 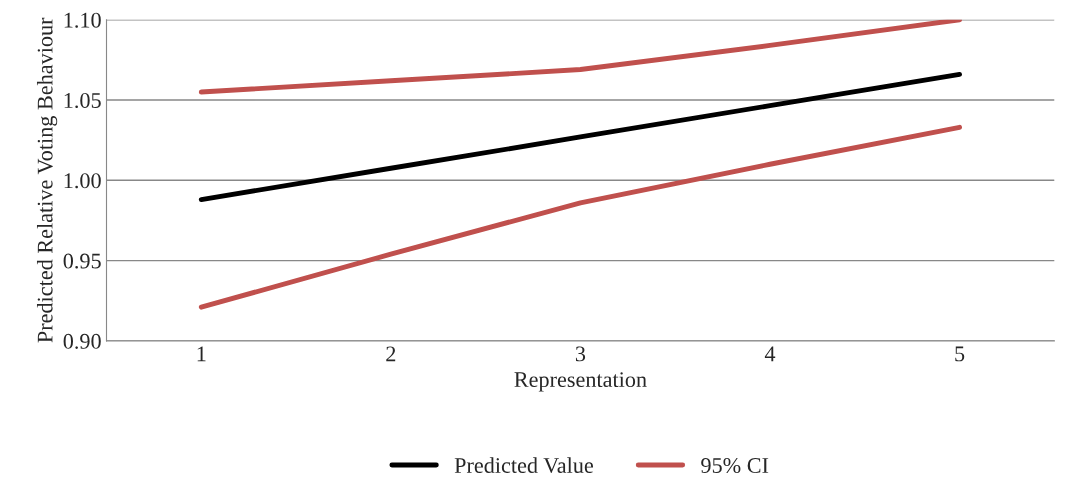 What do you see at coordinates (82, 261) in the screenshot?
I see `y-tick-label: 0.95` at bounding box center [82, 261].